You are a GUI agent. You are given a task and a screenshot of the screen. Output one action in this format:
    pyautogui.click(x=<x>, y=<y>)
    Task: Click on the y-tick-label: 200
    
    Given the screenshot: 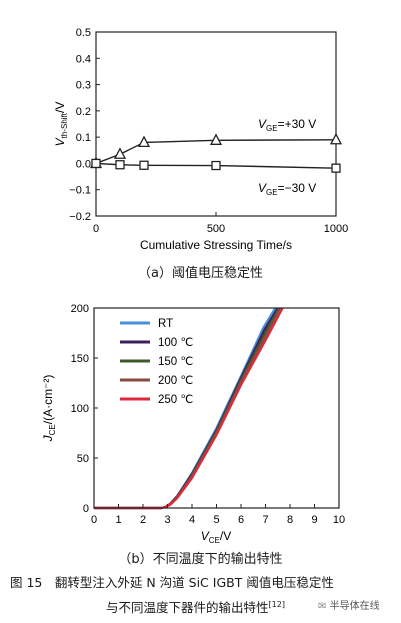 What is the action you would take?
    pyautogui.click(x=80, y=309)
    